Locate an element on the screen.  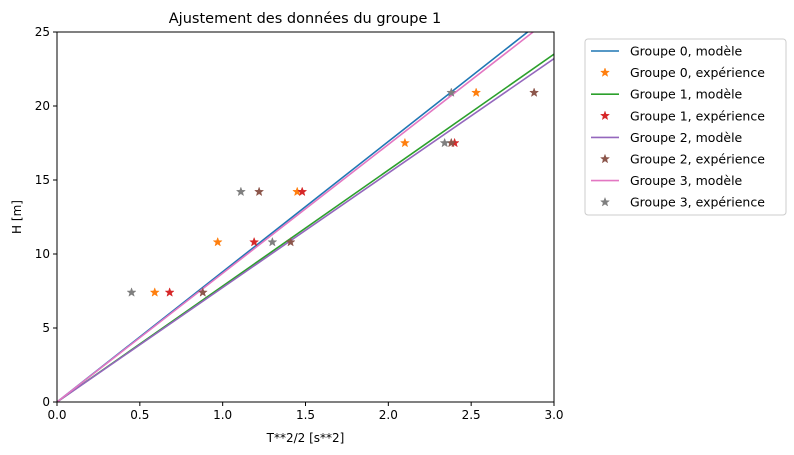
x-axis-label: T**2/2 [s**2] is located at coordinates (305, 438).